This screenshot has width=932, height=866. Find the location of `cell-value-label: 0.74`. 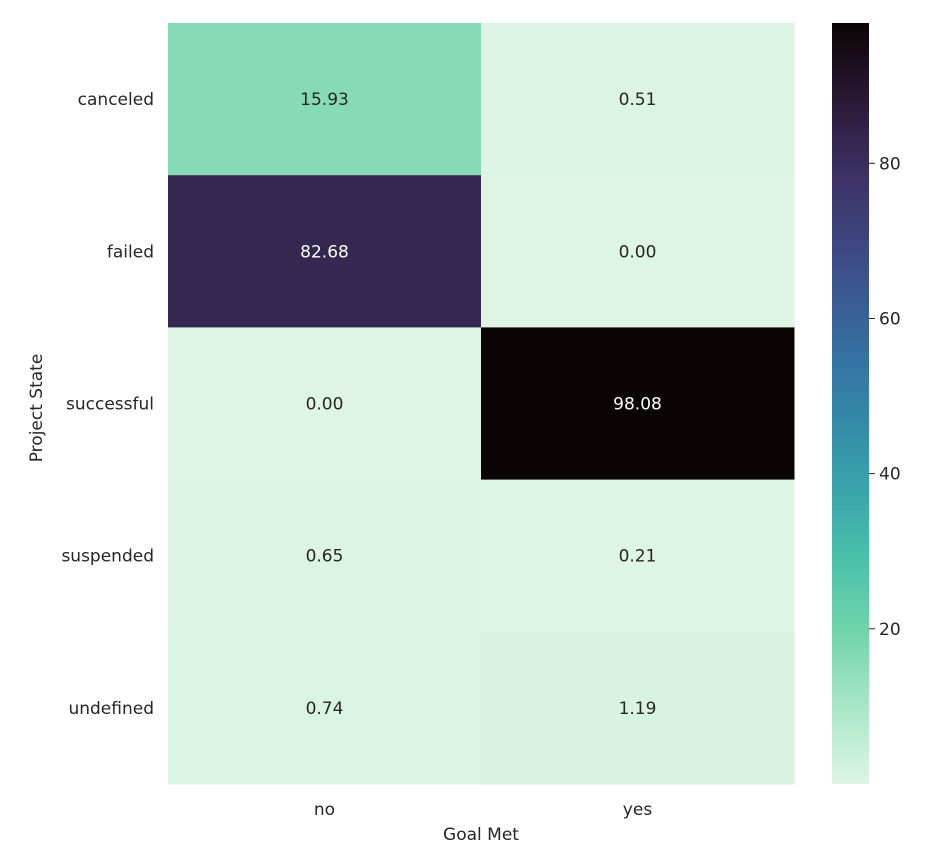

cell-value-label: 0.74 is located at coordinates (325, 709).